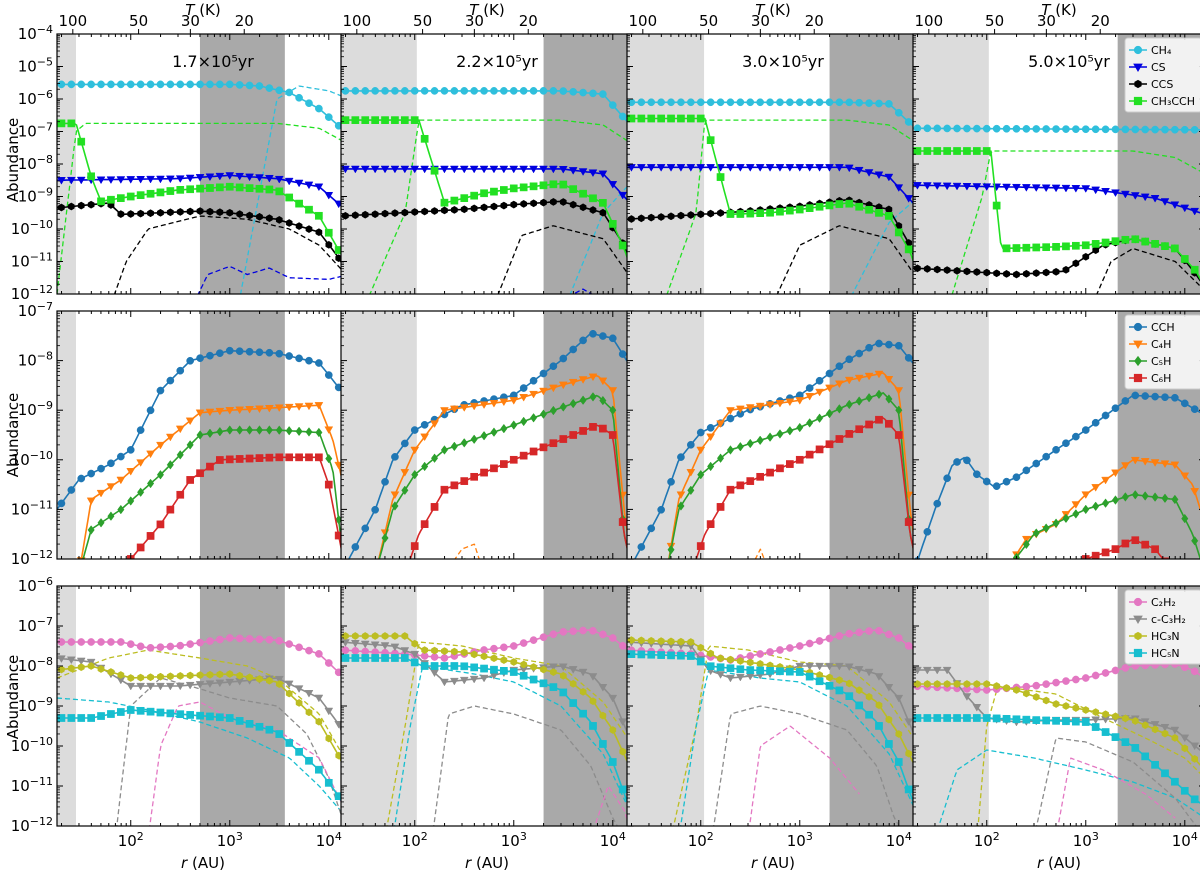 The image size is (1200, 871). What do you see at coordinates (1185, 840) in the screenshot?
I see `x-tick-label: 10⁴` at bounding box center [1185, 840].